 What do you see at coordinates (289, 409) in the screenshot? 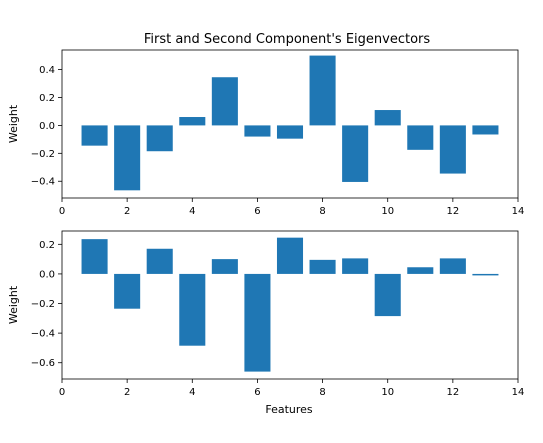
I see `x-axis-label-bottom: Features` at bounding box center [289, 409].